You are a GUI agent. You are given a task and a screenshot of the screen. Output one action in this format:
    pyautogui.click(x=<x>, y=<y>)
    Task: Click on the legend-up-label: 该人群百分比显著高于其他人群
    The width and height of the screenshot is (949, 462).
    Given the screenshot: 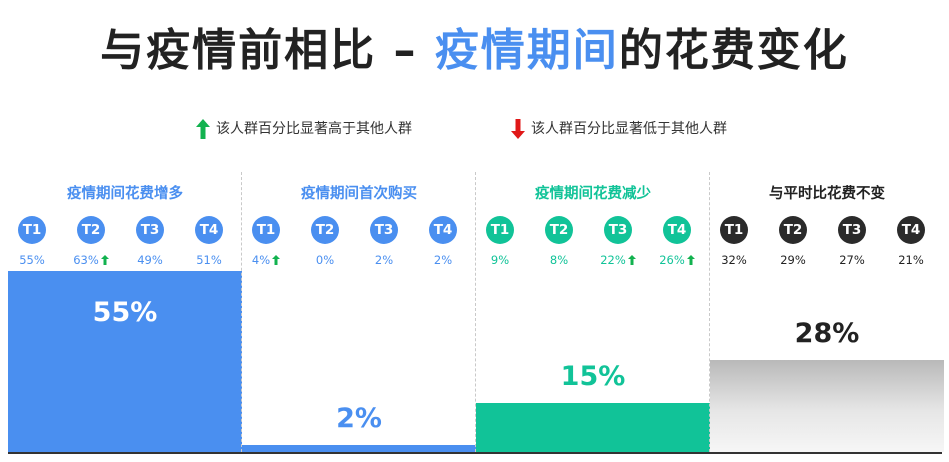 What is the action you would take?
    pyautogui.click(x=314, y=129)
    